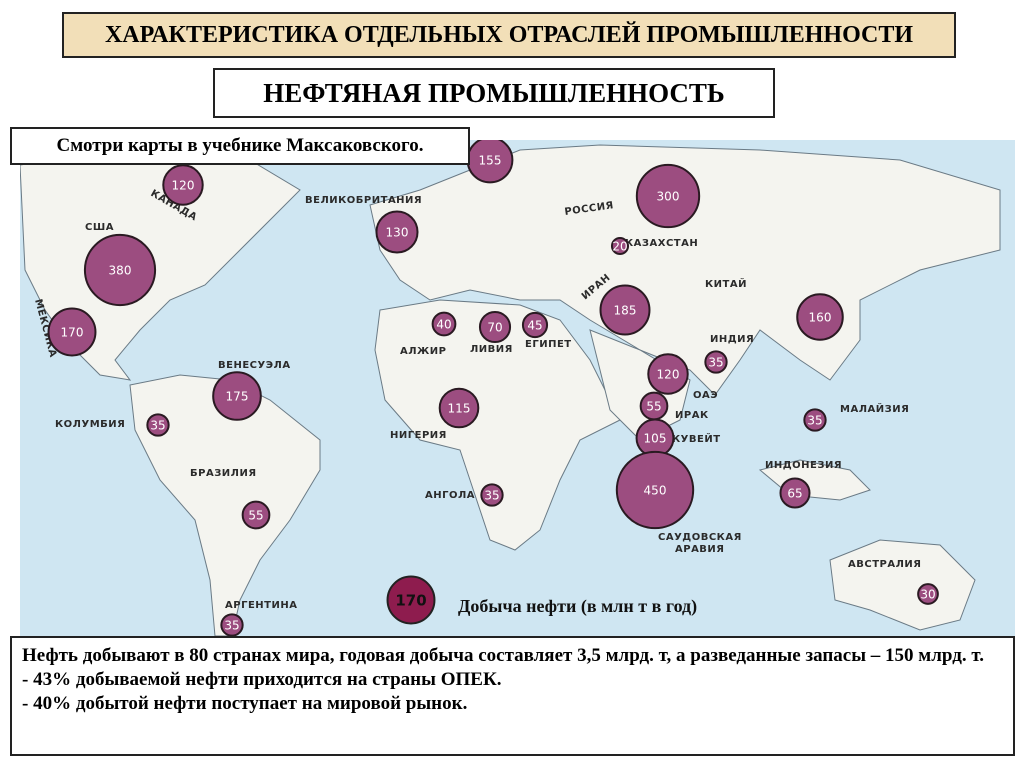  What do you see at coordinates (700, 537) in the screenshot?
I see `country-label: САУДОВСКАЯ` at bounding box center [700, 537].